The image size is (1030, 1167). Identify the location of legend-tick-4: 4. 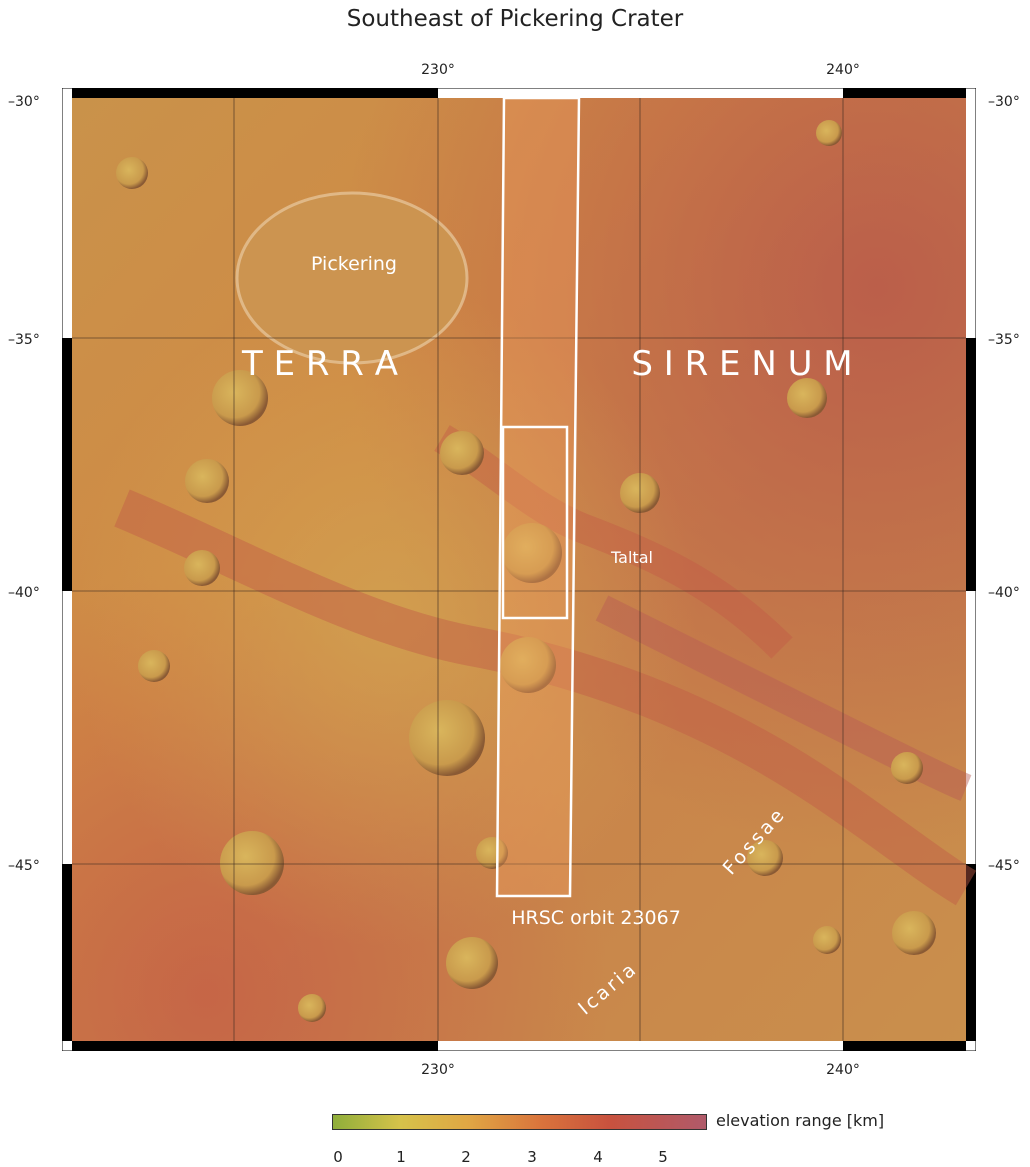
(598, 1157).